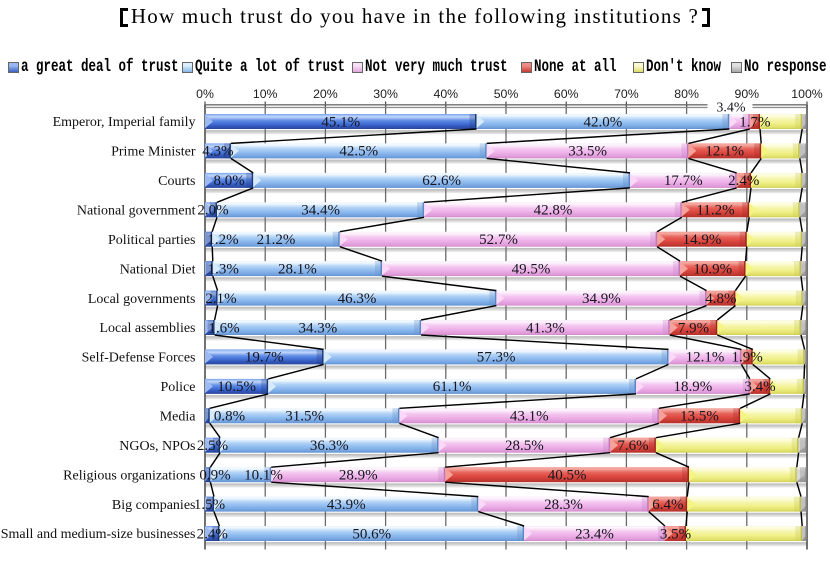 This screenshot has height=572, width=830. What do you see at coordinates (452, 387) in the screenshot?
I see `svg-text: 61.1%` at bounding box center [452, 387].